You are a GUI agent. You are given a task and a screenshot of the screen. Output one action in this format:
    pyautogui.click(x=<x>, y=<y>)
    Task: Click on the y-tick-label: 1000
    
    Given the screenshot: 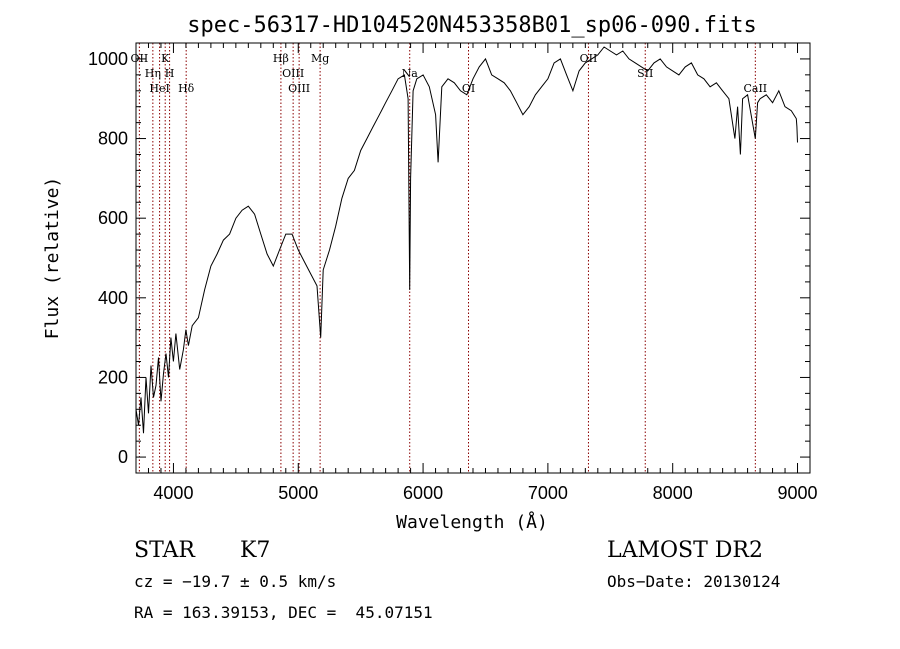 What is the action you would take?
    pyautogui.click(x=108, y=59)
    